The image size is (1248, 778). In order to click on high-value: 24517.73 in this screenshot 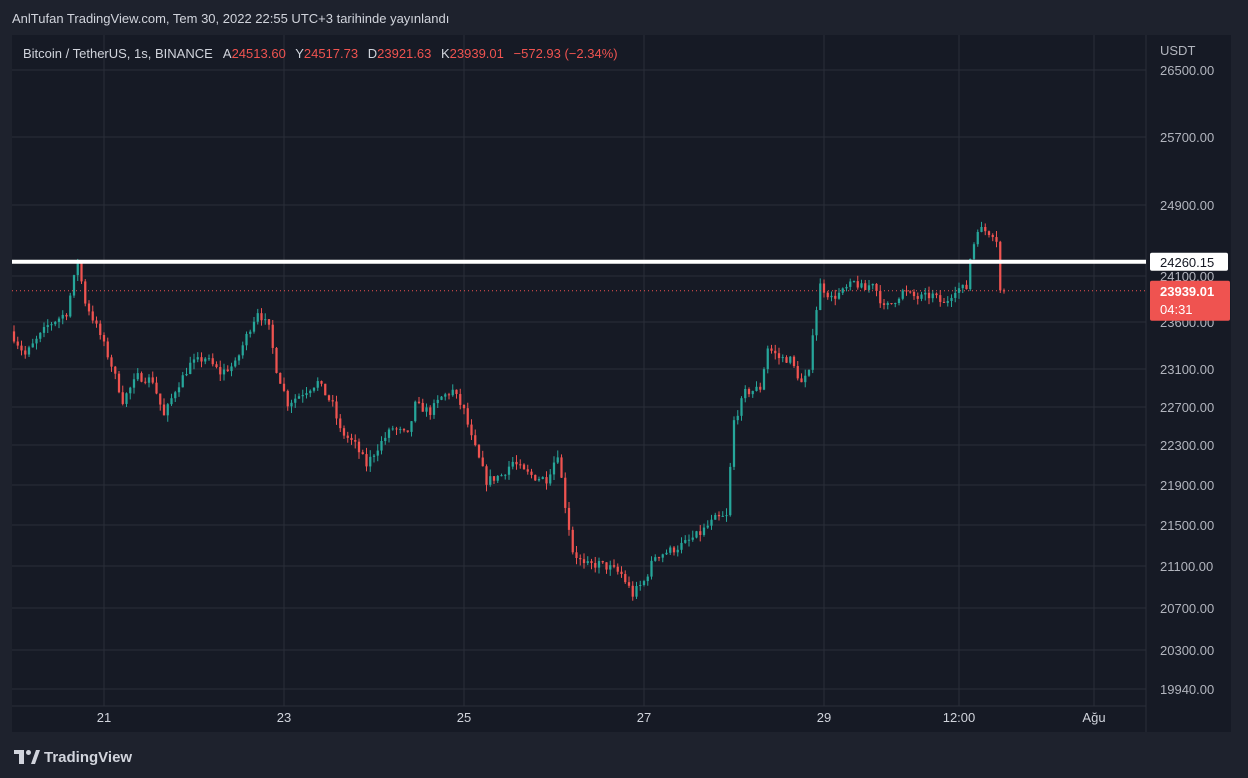, I will do `click(331, 53)`.